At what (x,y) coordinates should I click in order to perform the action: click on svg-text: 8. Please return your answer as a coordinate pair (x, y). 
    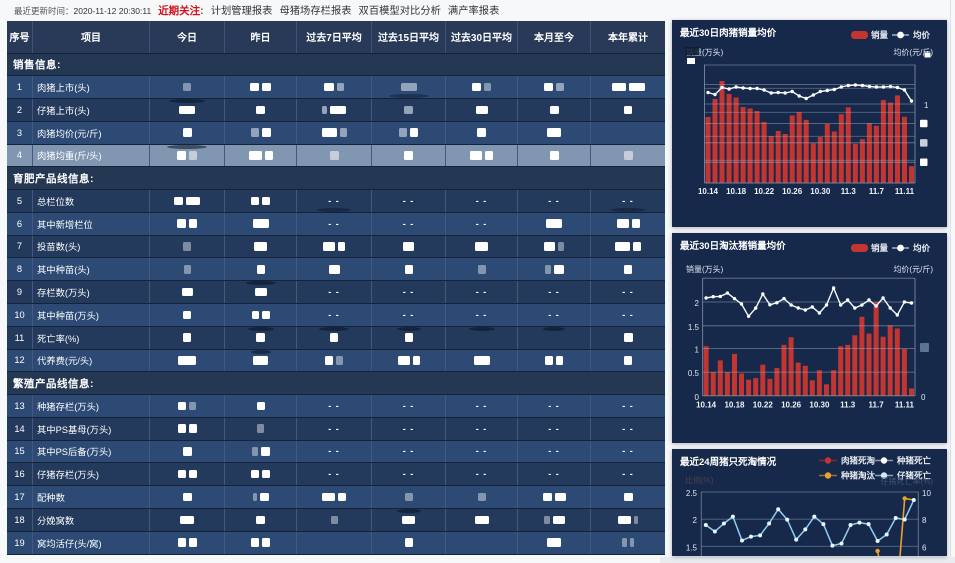
    Looking at the image, I should click on (924, 520).